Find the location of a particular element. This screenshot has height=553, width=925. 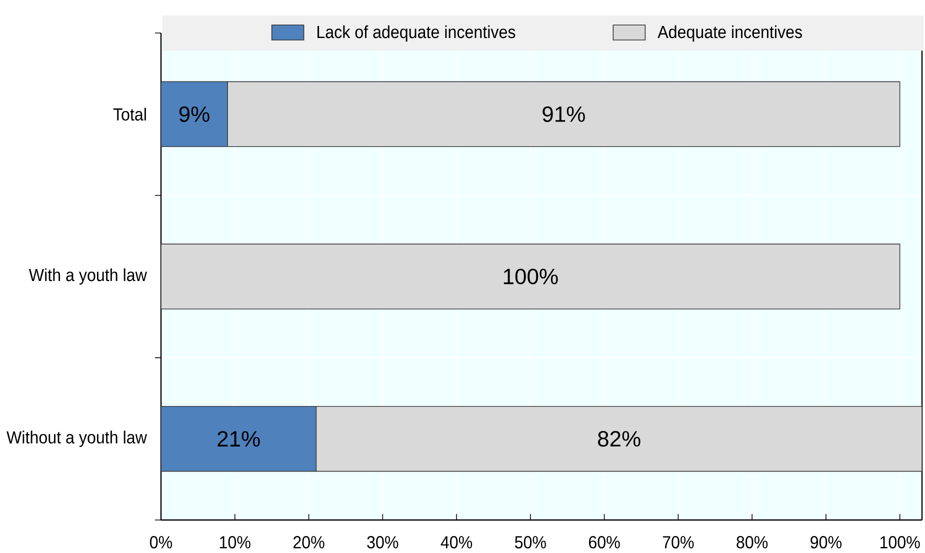

x-tick-label: 70% is located at coordinates (678, 542).